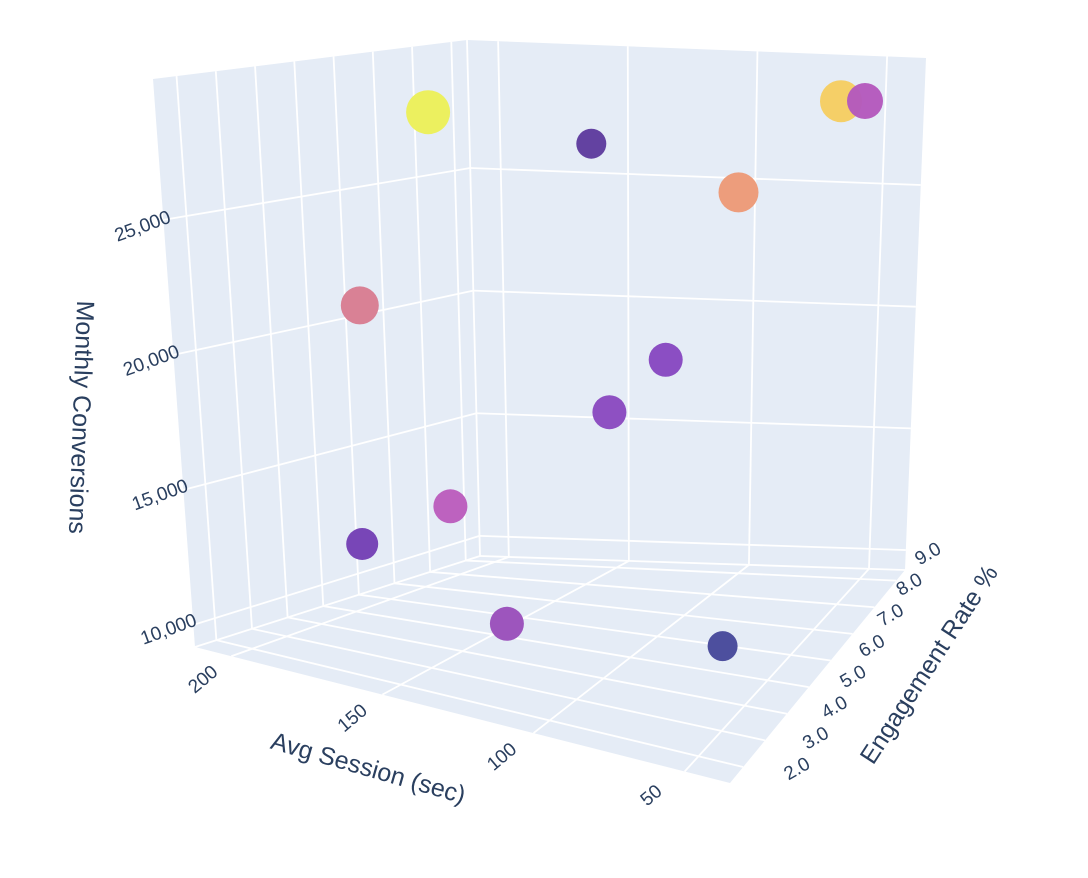  What do you see at coordinates (368, 768) in the screenshot?
I see `x-axis-title: Avg Session (sec)` at bounding box center [368, 768].